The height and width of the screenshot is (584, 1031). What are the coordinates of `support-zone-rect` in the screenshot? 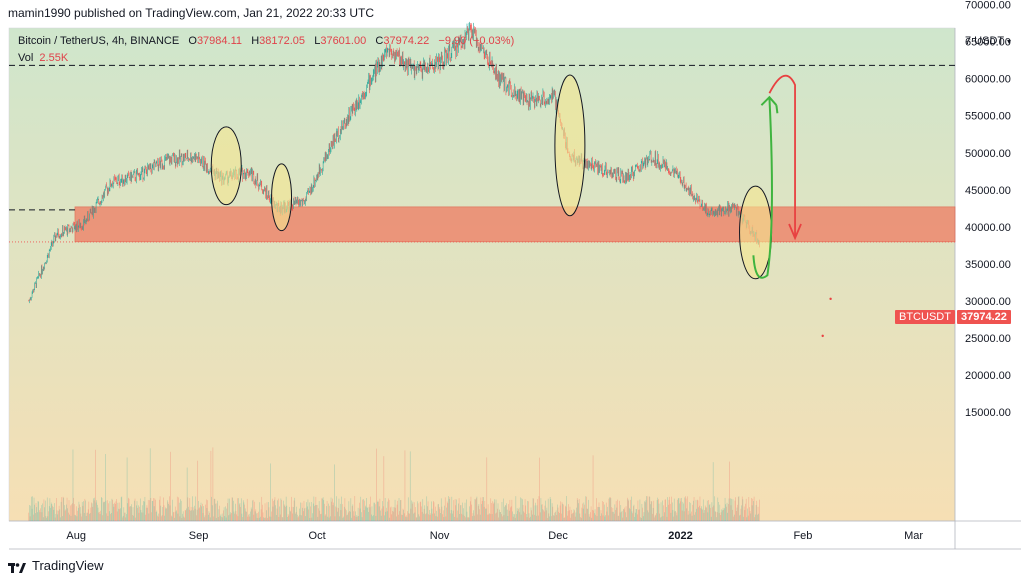 It's located at (515, 224).